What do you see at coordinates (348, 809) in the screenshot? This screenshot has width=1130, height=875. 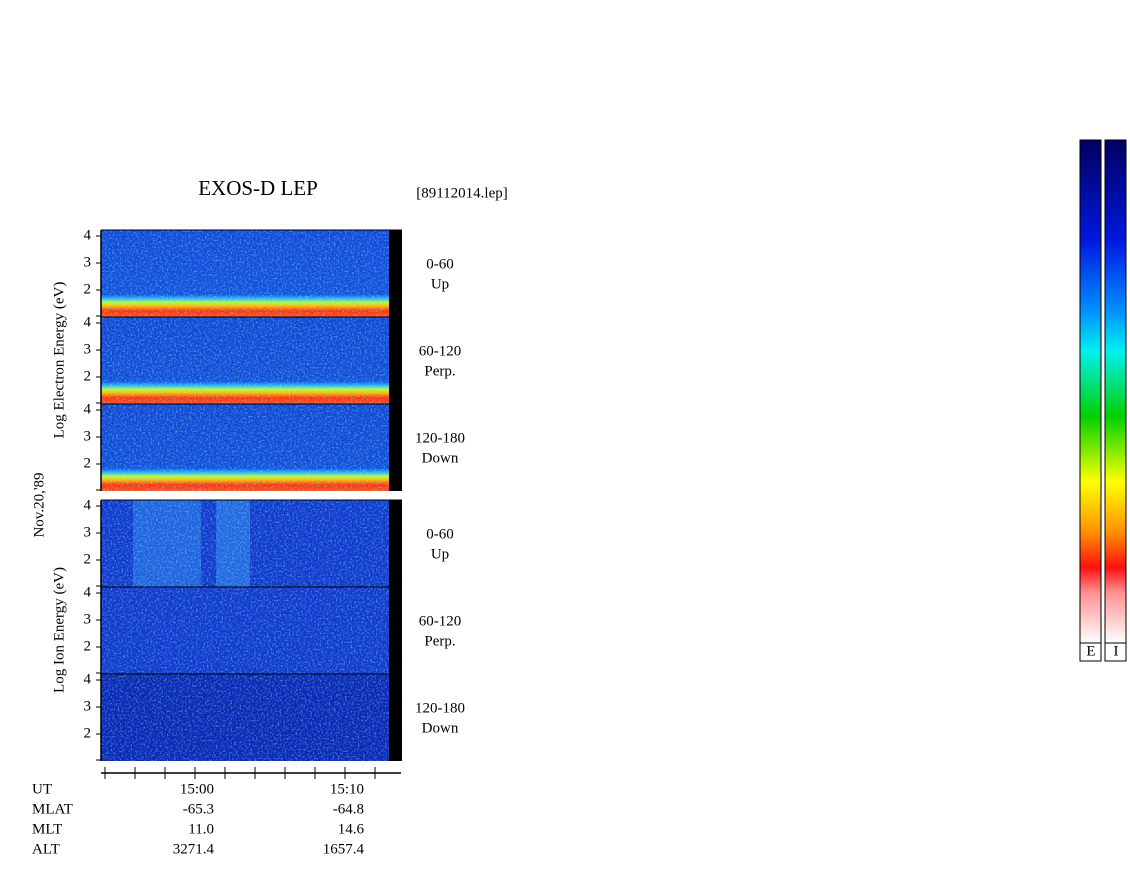 I see `orbit-value: -64.8` at bounding box center [348, 809].